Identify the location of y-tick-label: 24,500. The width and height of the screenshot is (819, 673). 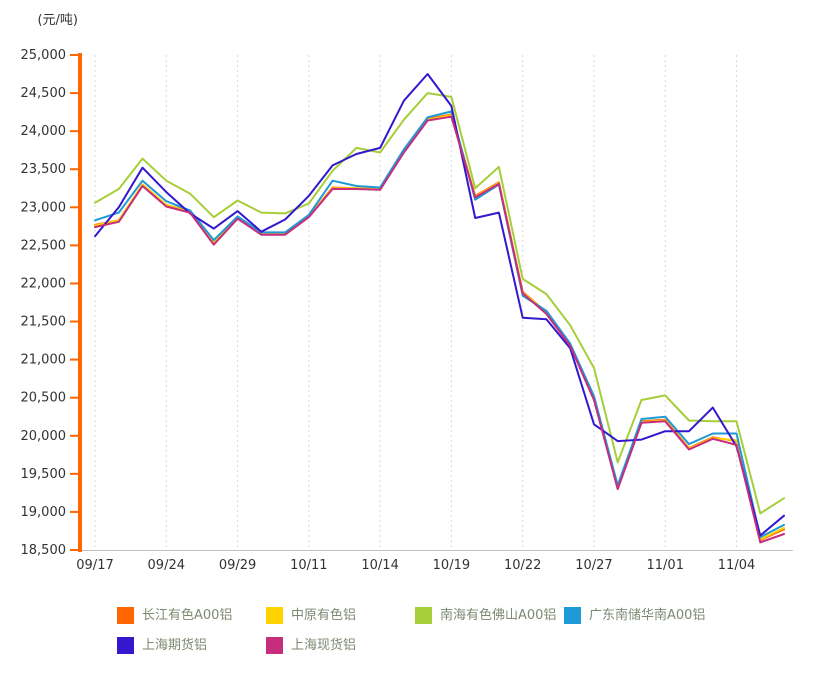
(44, 93).